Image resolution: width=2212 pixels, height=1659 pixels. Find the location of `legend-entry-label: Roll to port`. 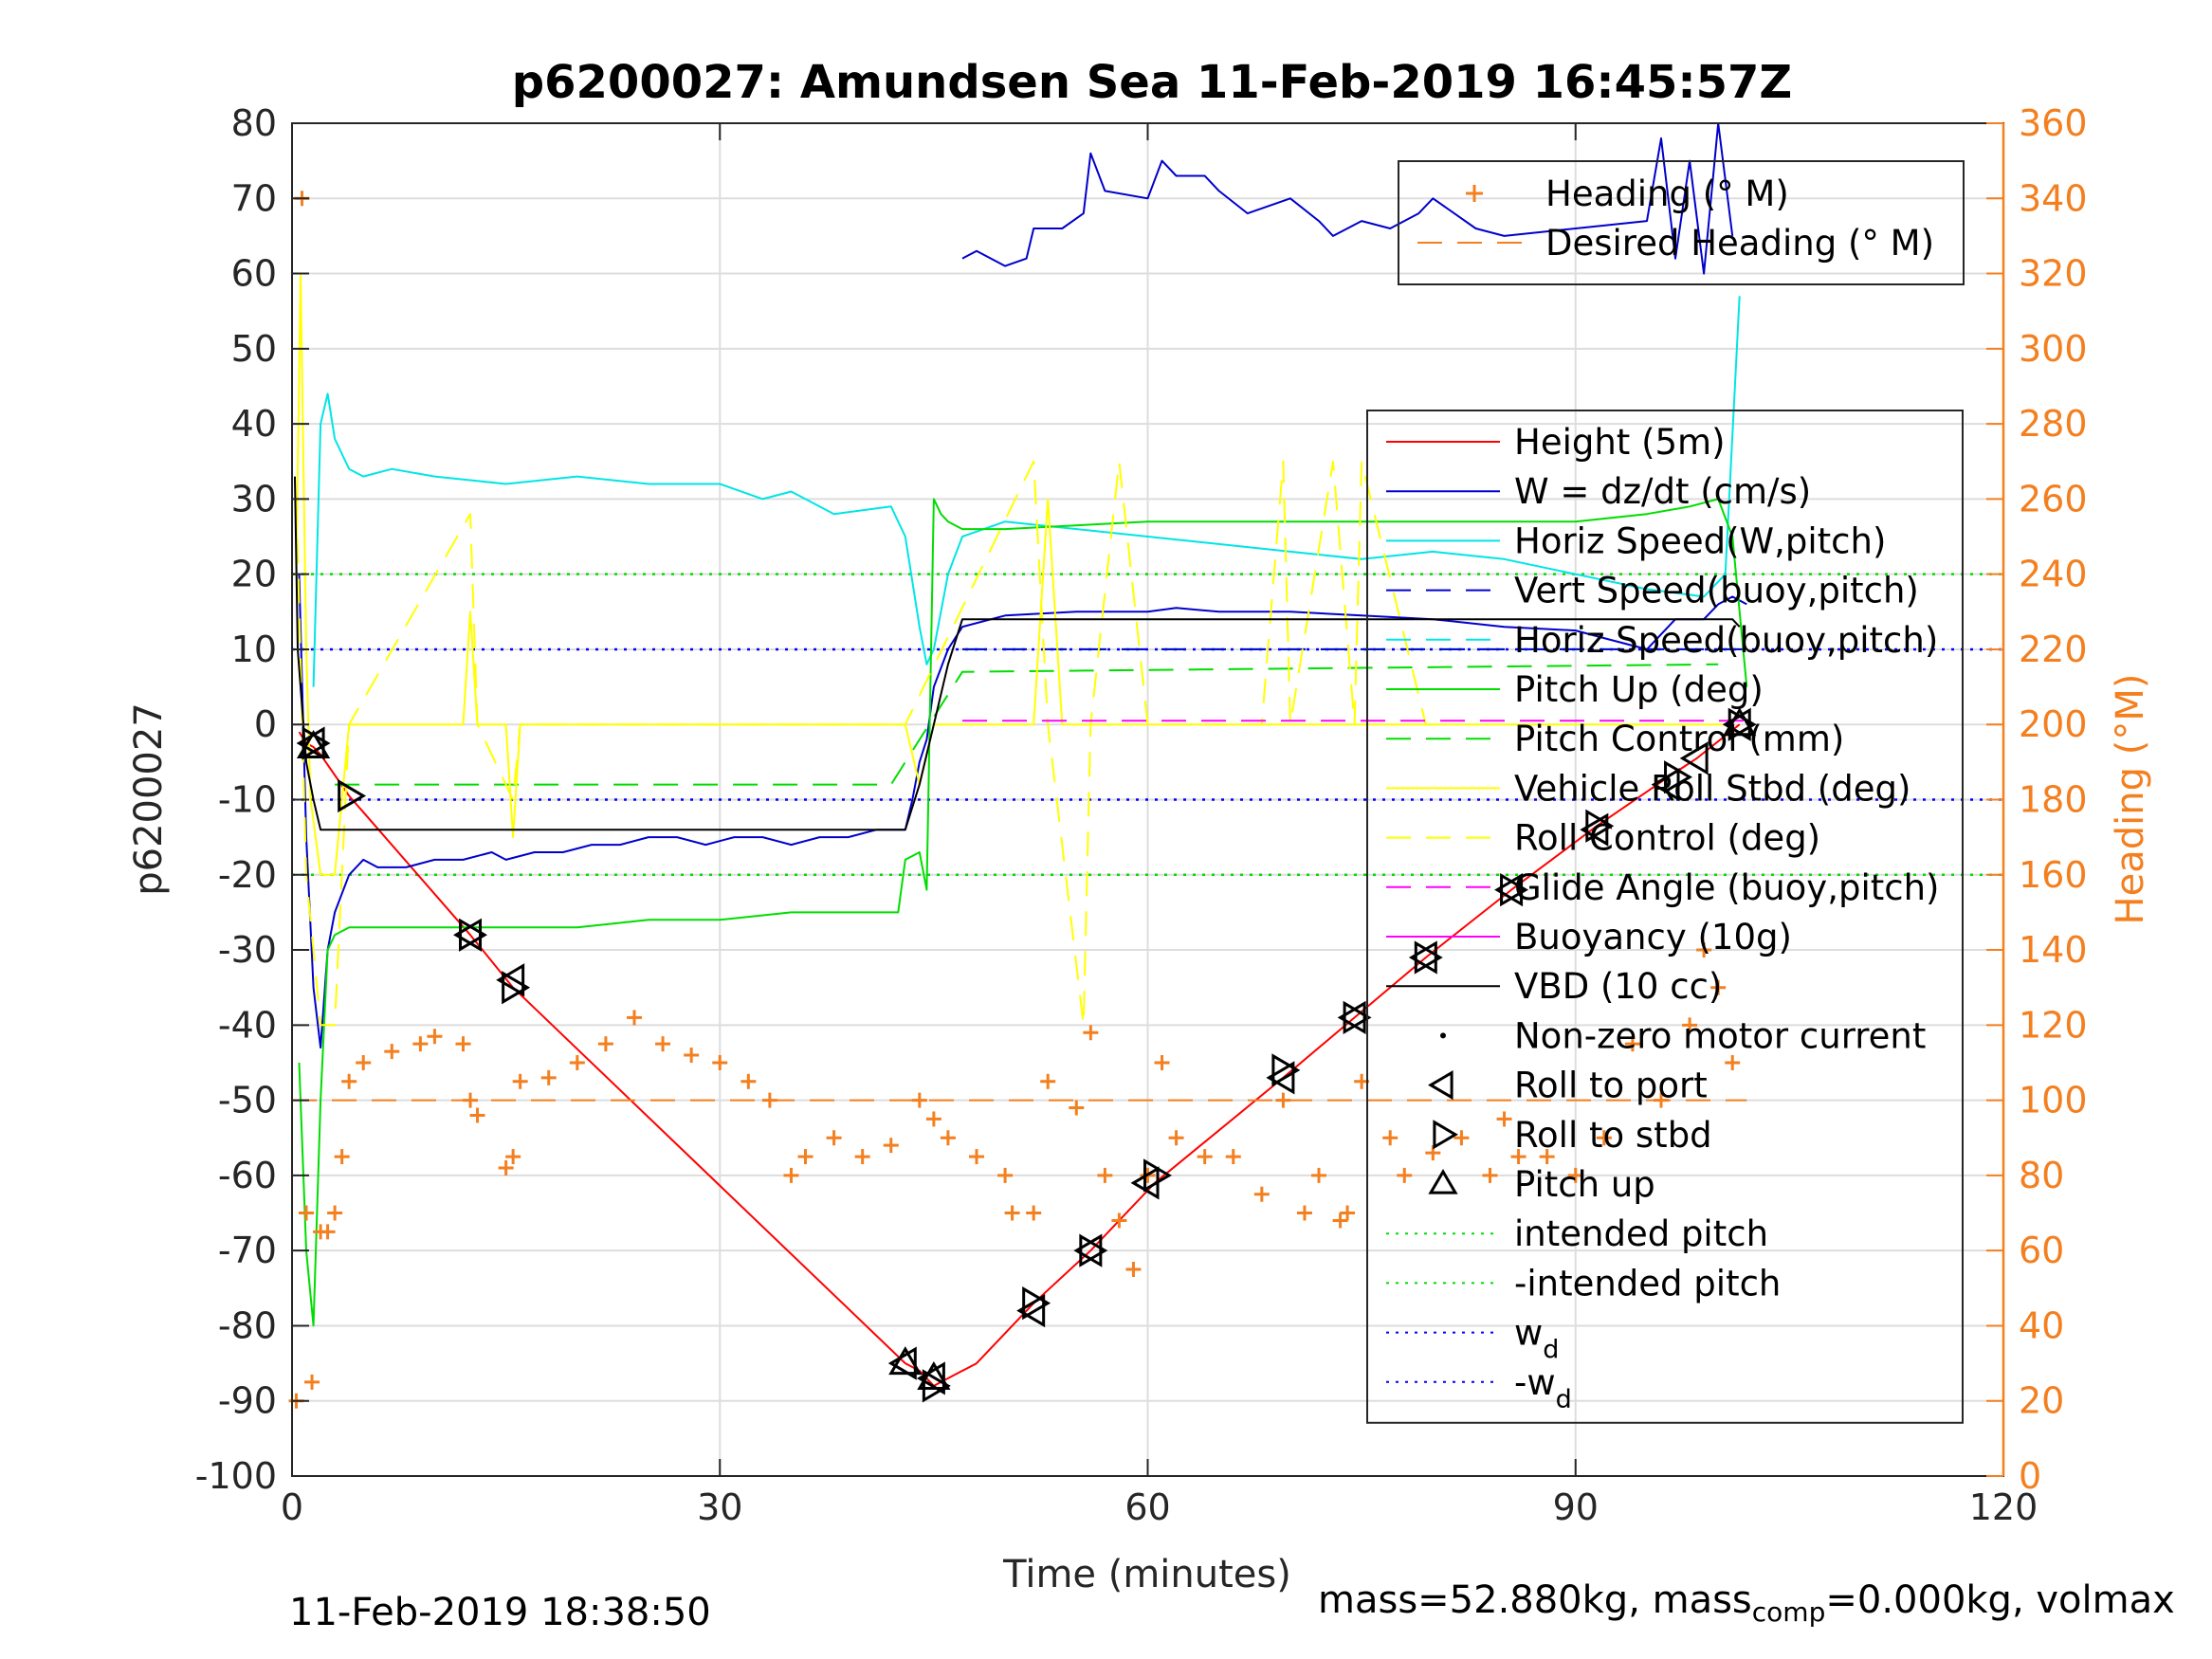

legend-entry-label: Roll to port is located at coordinates (1611, 1086).